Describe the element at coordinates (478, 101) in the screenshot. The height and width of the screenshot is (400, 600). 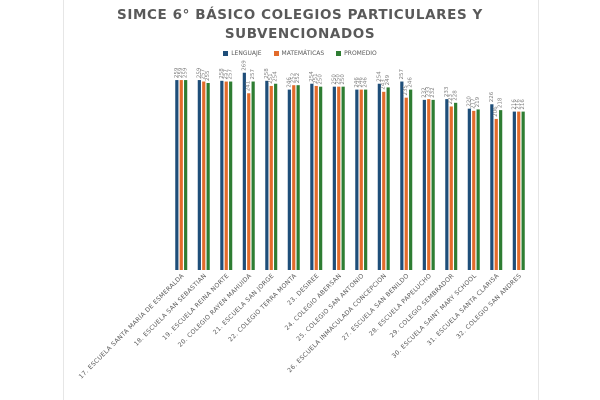
I see `data-label: 219` at that location.